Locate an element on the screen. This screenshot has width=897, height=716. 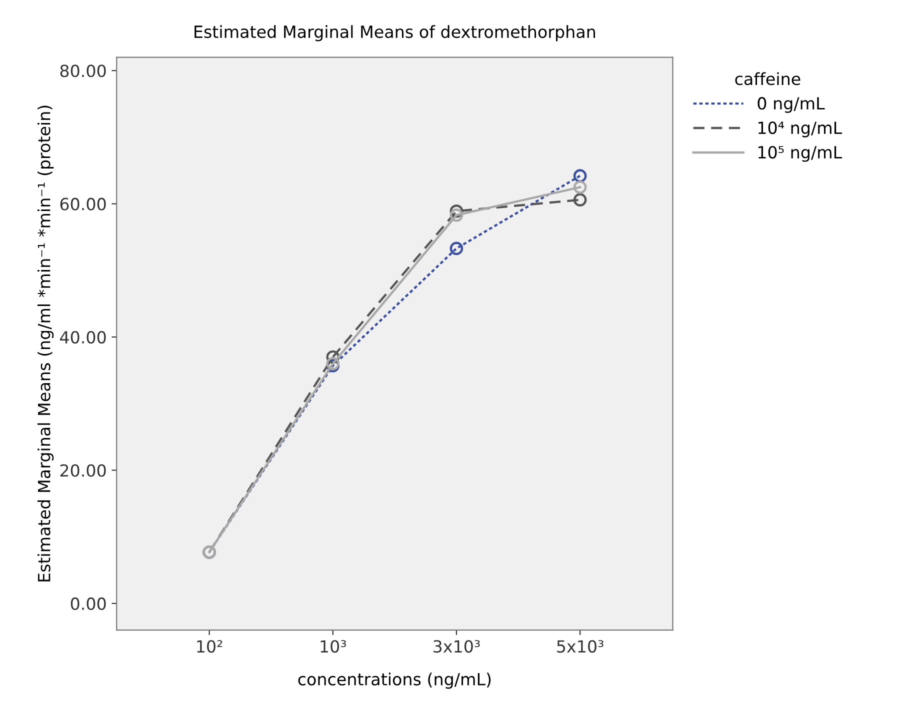
y-tick-label: 40.00 is located at coordinates (83, 337).